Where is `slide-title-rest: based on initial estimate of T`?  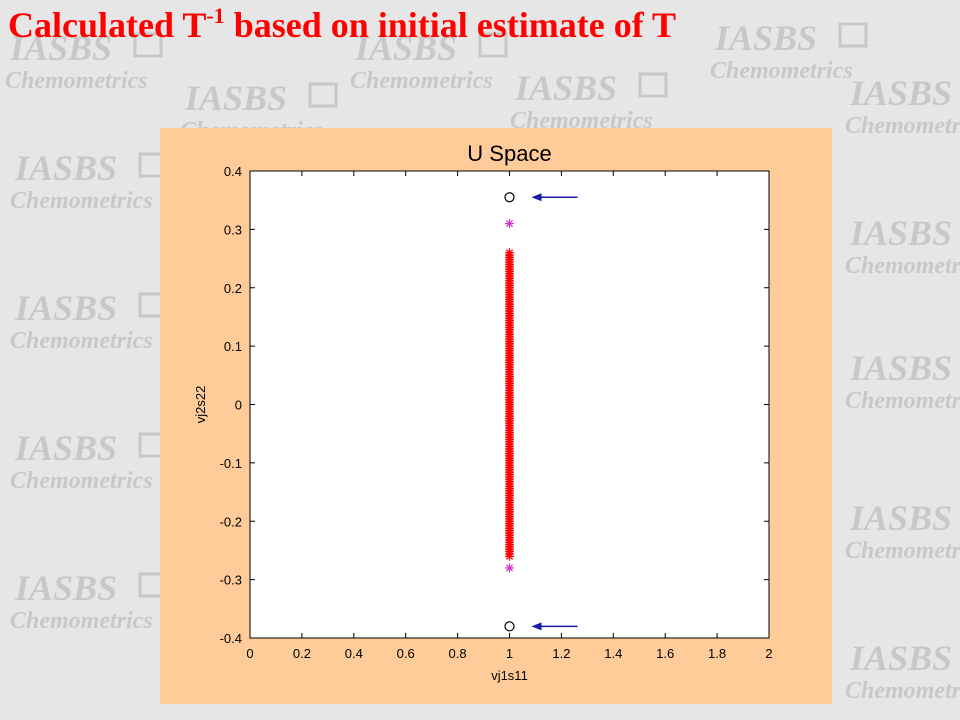 slide-title-rest: based on initial estimate of T is located at coordinates (450, 25).